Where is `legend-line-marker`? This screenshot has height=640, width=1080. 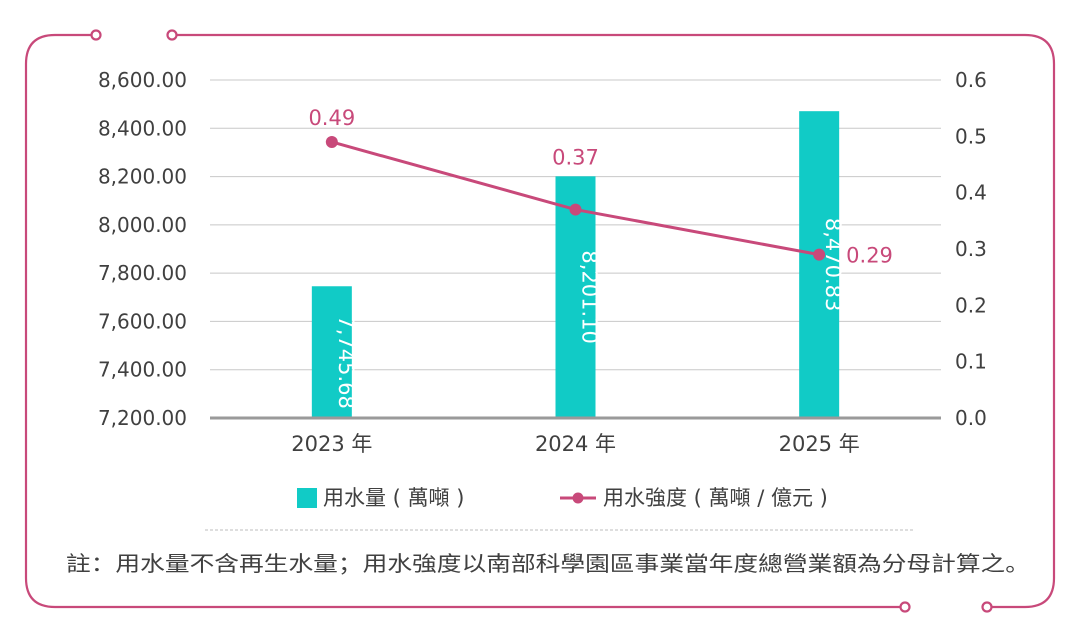 legend-line-marker is located at coordinates (578, 498).